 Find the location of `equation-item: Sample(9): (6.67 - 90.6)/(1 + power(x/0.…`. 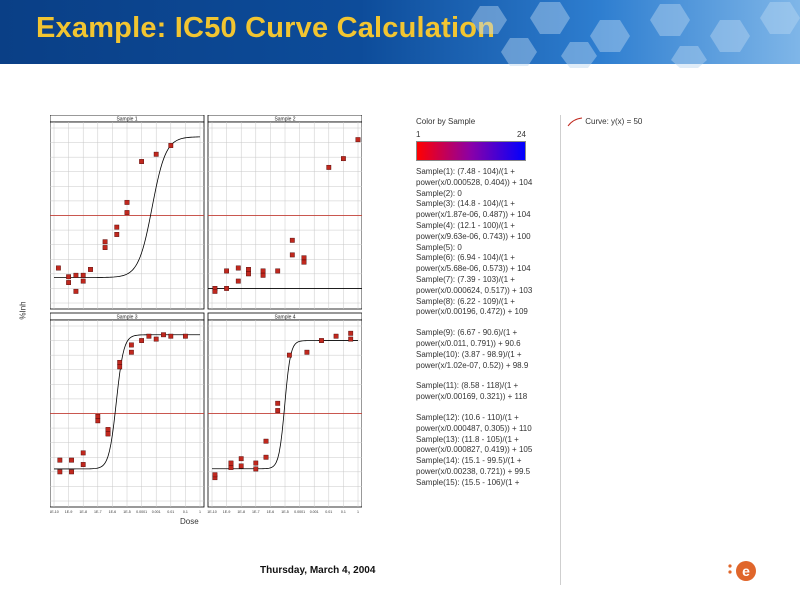

equation-item: Sample(9): (6.67 - 90.6)/(1 + power(x/0.… is located at coordinates (468, 338).